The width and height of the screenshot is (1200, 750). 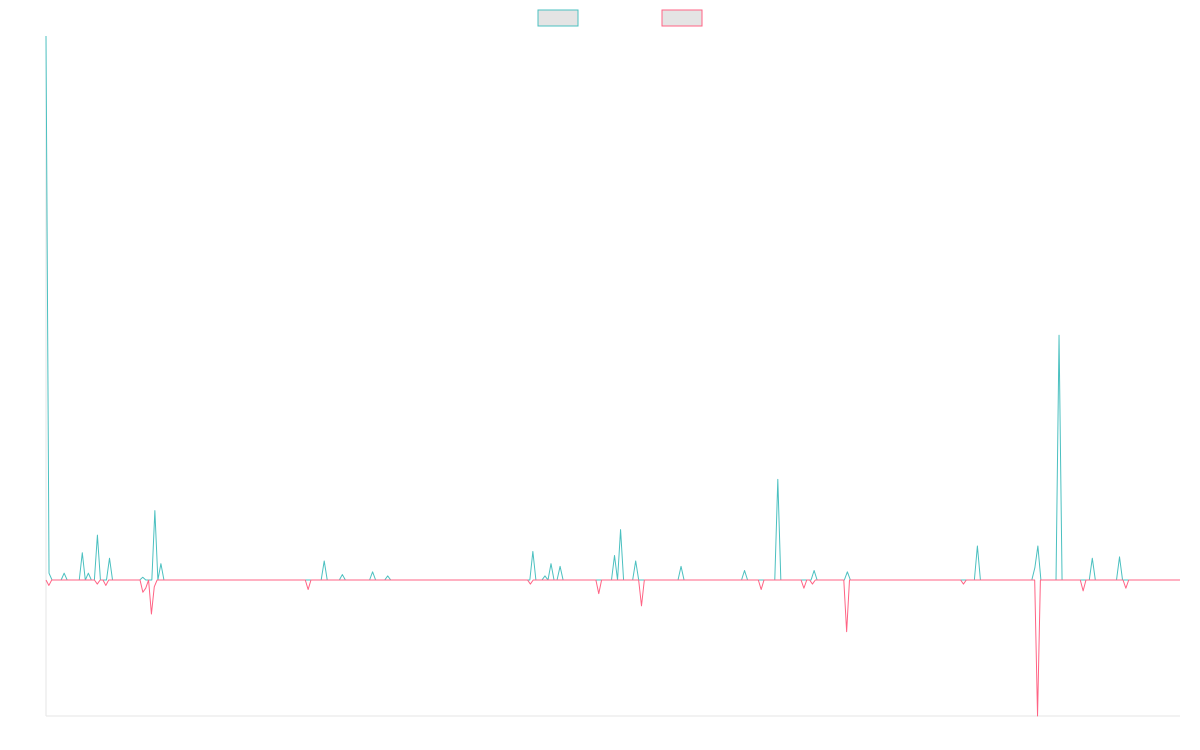 What do you see at coordinates (620, 18) in the screenshot?
I see `chart-legend` at bounding box center [620, 18].